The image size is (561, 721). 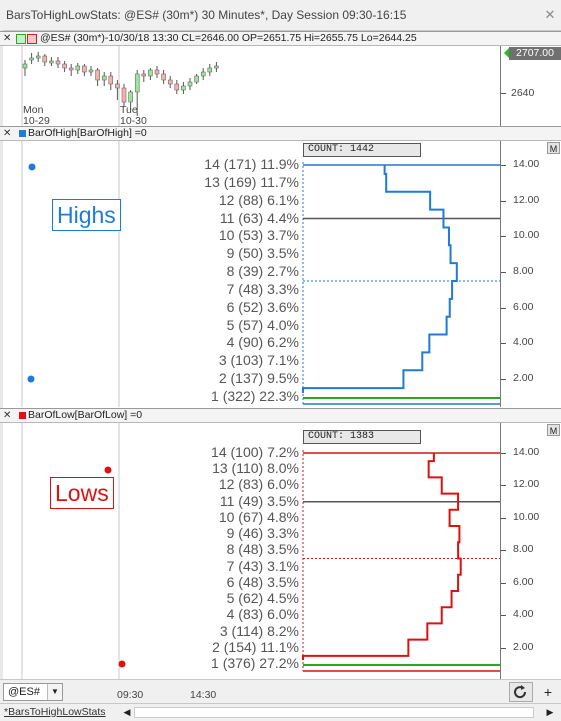 What do you see at coordinates (535, 53) in the screenshot?
I see `last-price-marker: 2707.00` at bounding box center [535, 53].